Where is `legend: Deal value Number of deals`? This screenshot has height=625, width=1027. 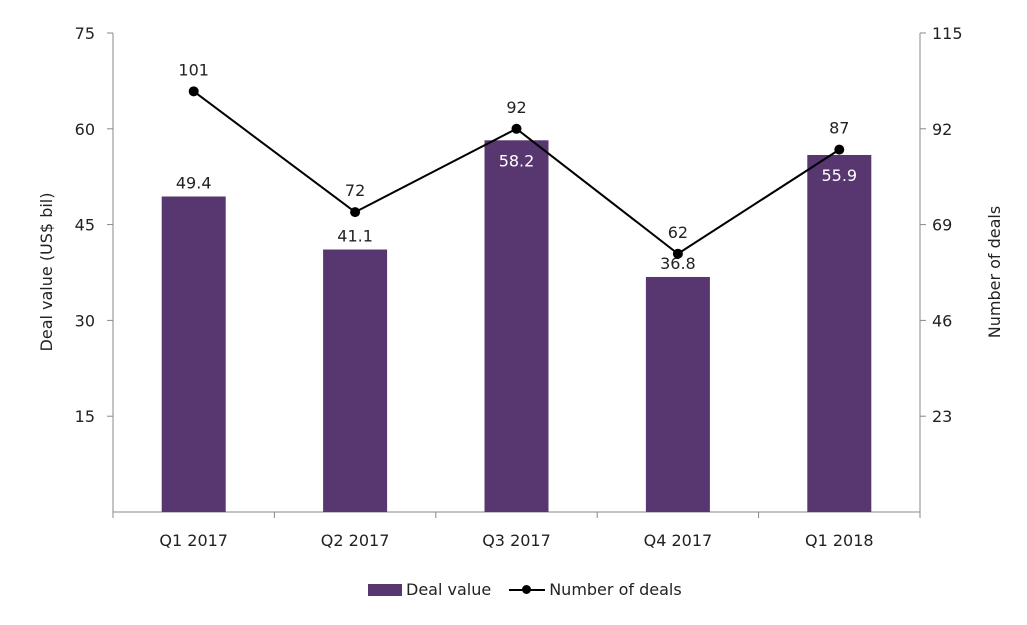
legend: Deal value Number of deals is located at coordinates (525, 589).